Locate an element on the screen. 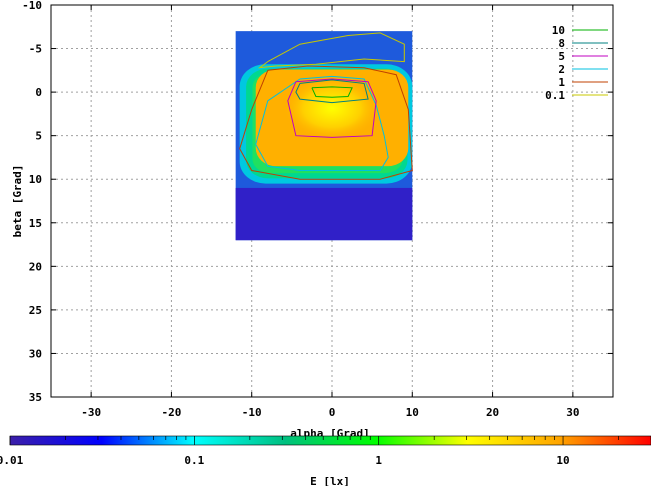 This screenshot has width=651, height=486. heatmap-low-region is located at coordinates (324, 214).